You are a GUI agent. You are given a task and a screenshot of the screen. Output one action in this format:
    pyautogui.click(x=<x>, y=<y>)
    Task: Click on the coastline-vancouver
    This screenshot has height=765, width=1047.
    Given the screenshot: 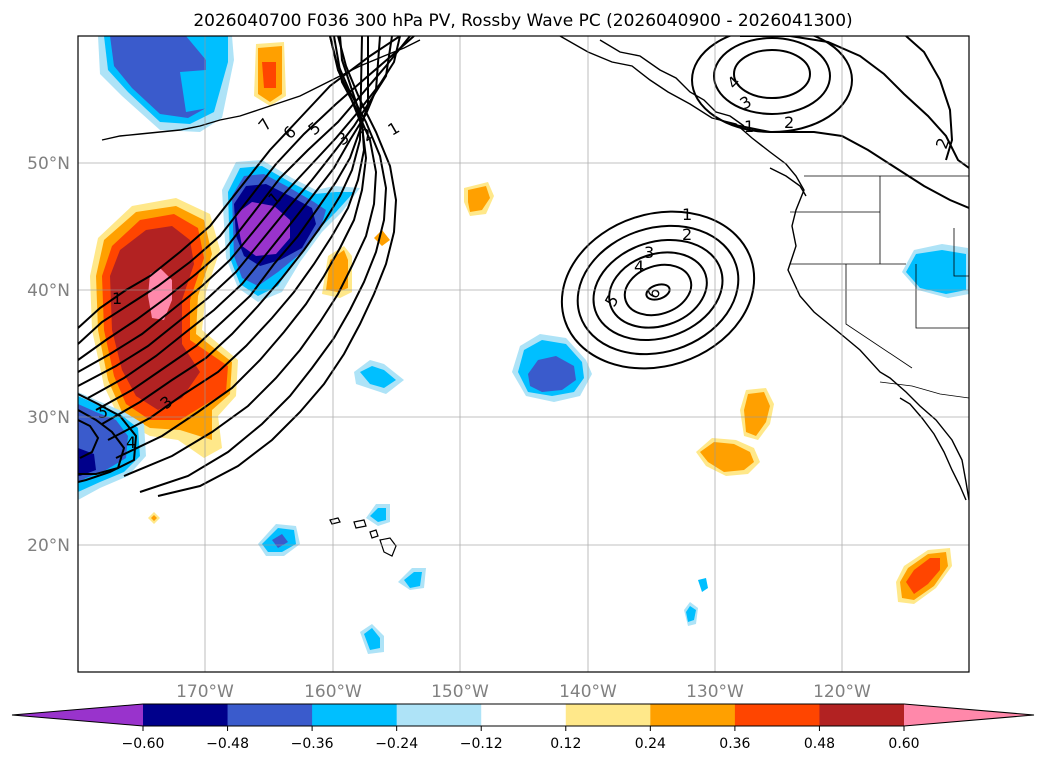 What is the action you would take?
    pyautogui.click(x=788, y=182)
    